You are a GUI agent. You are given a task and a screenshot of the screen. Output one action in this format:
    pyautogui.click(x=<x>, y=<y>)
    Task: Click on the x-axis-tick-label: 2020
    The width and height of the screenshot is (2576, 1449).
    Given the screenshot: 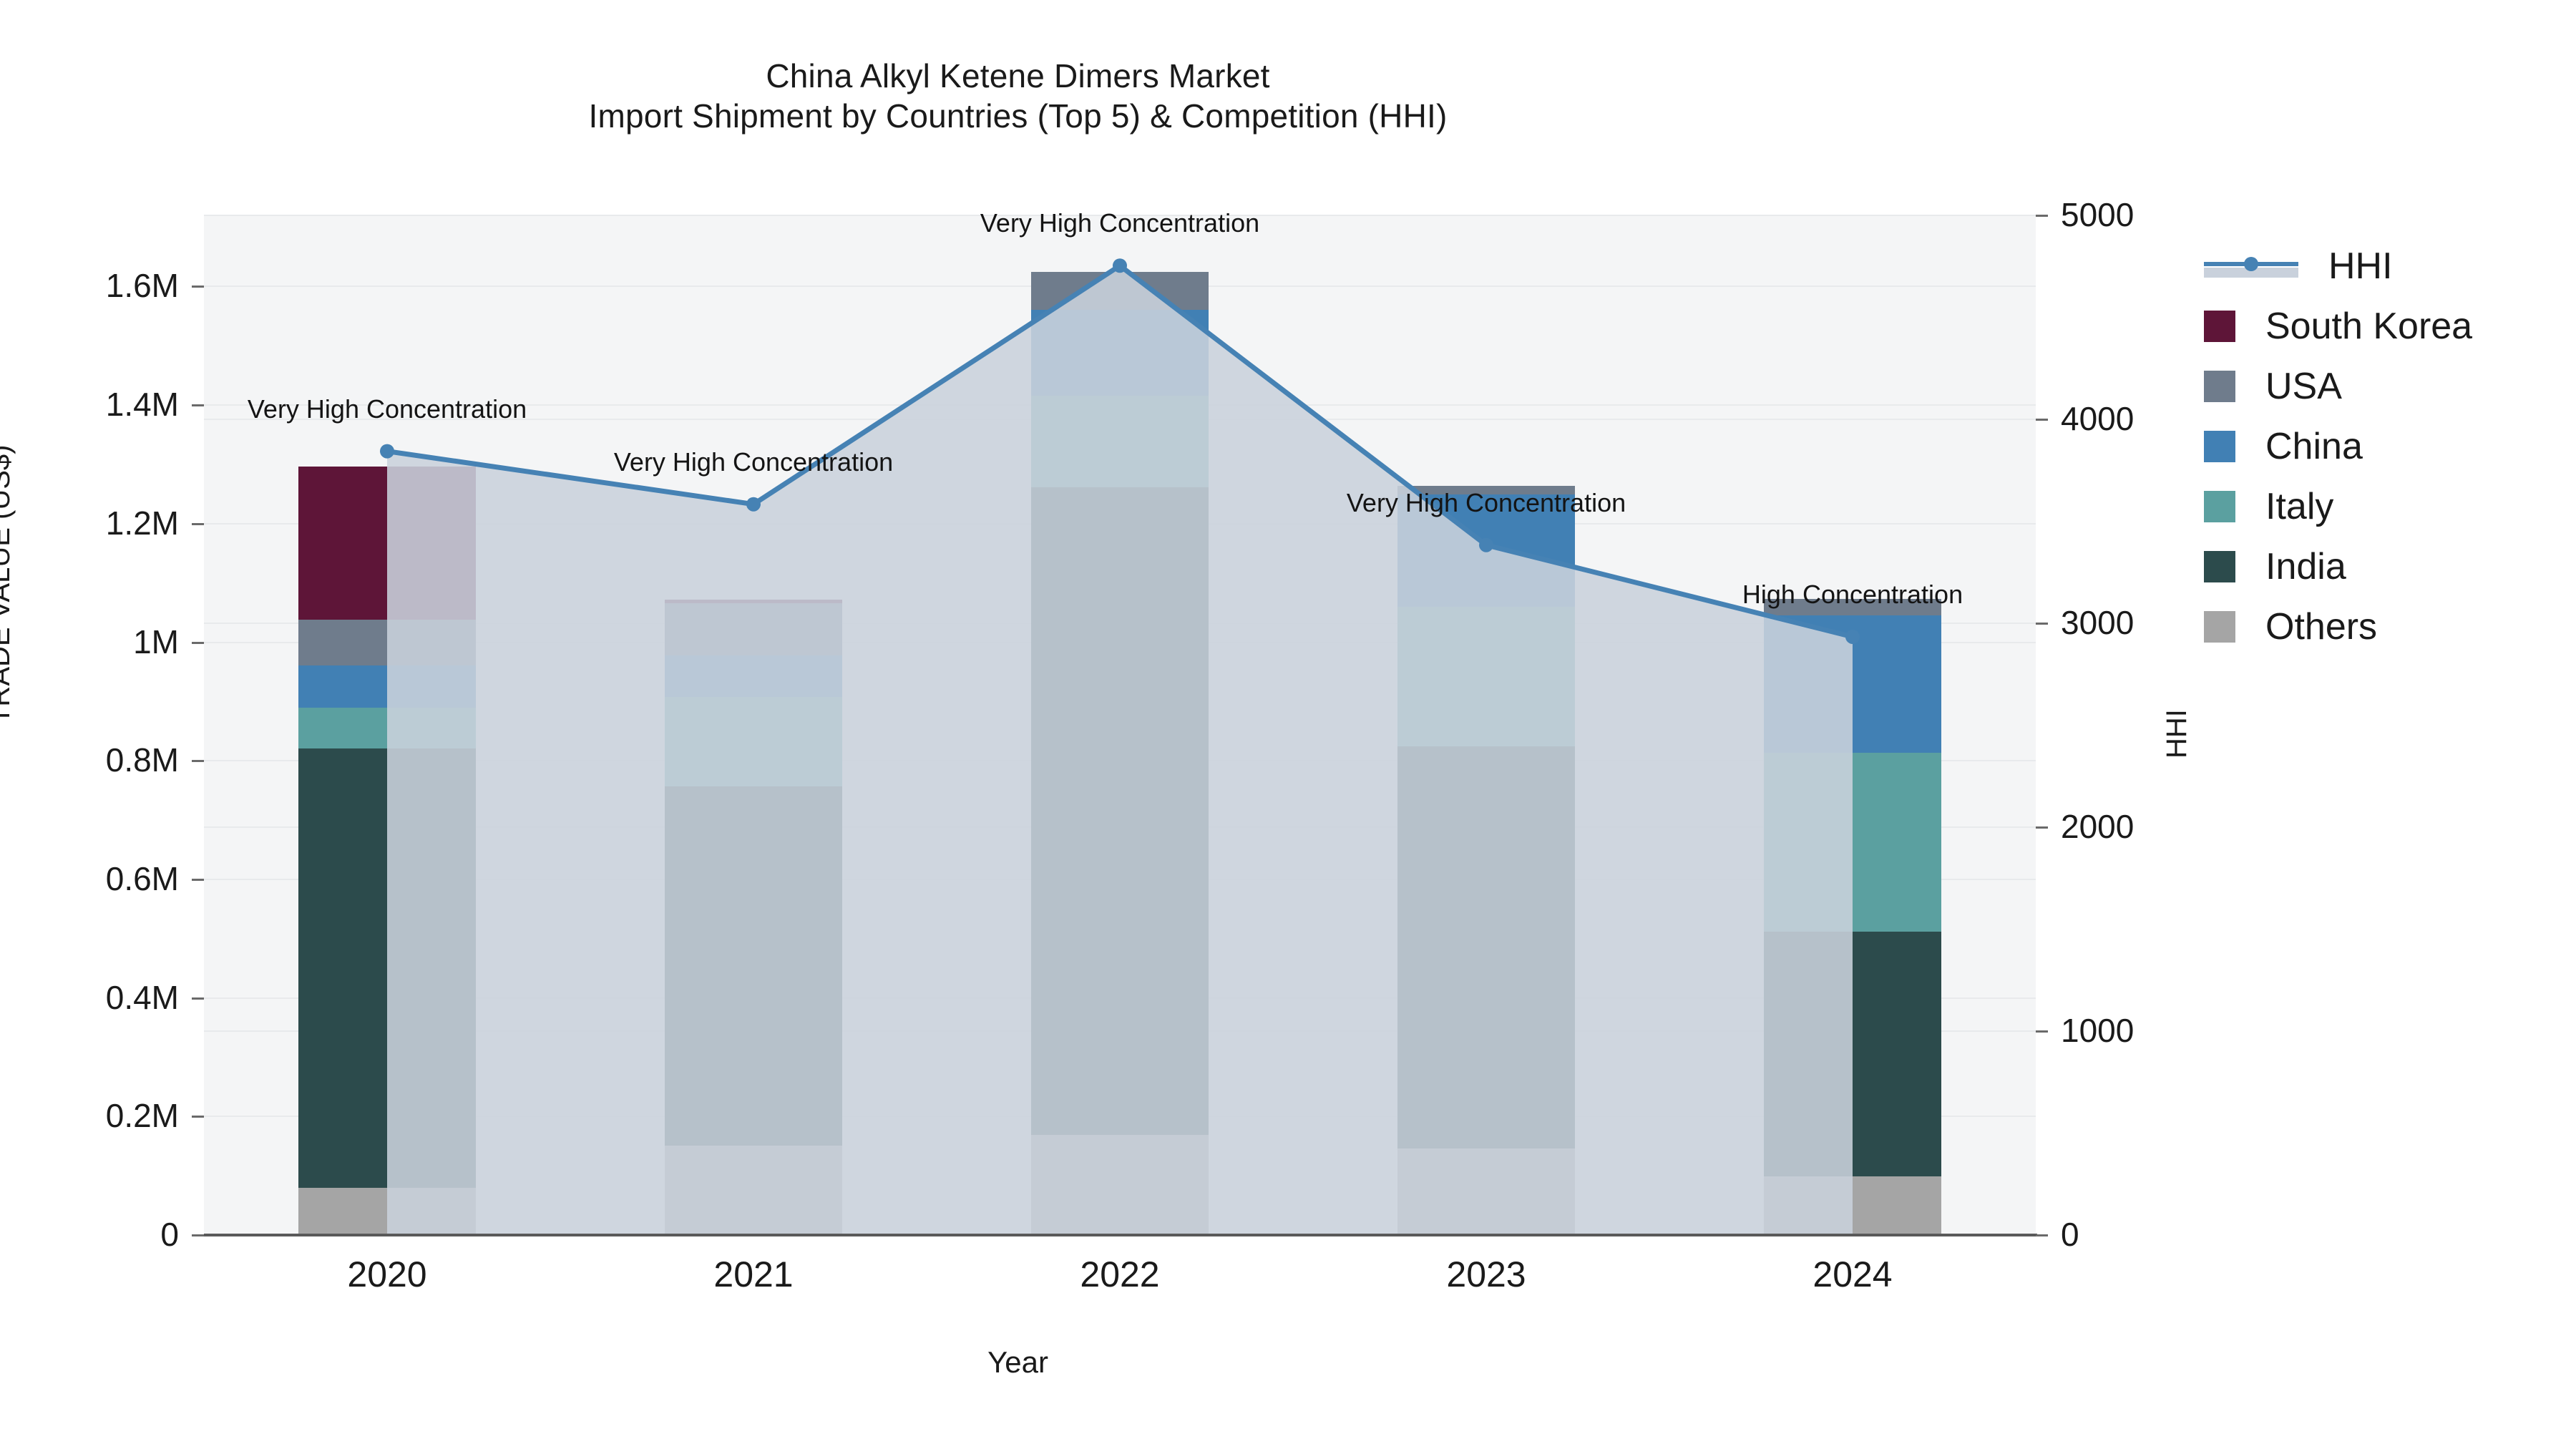 What is the action you would take?
    pyautogui.click(x=387, y=1274)
    